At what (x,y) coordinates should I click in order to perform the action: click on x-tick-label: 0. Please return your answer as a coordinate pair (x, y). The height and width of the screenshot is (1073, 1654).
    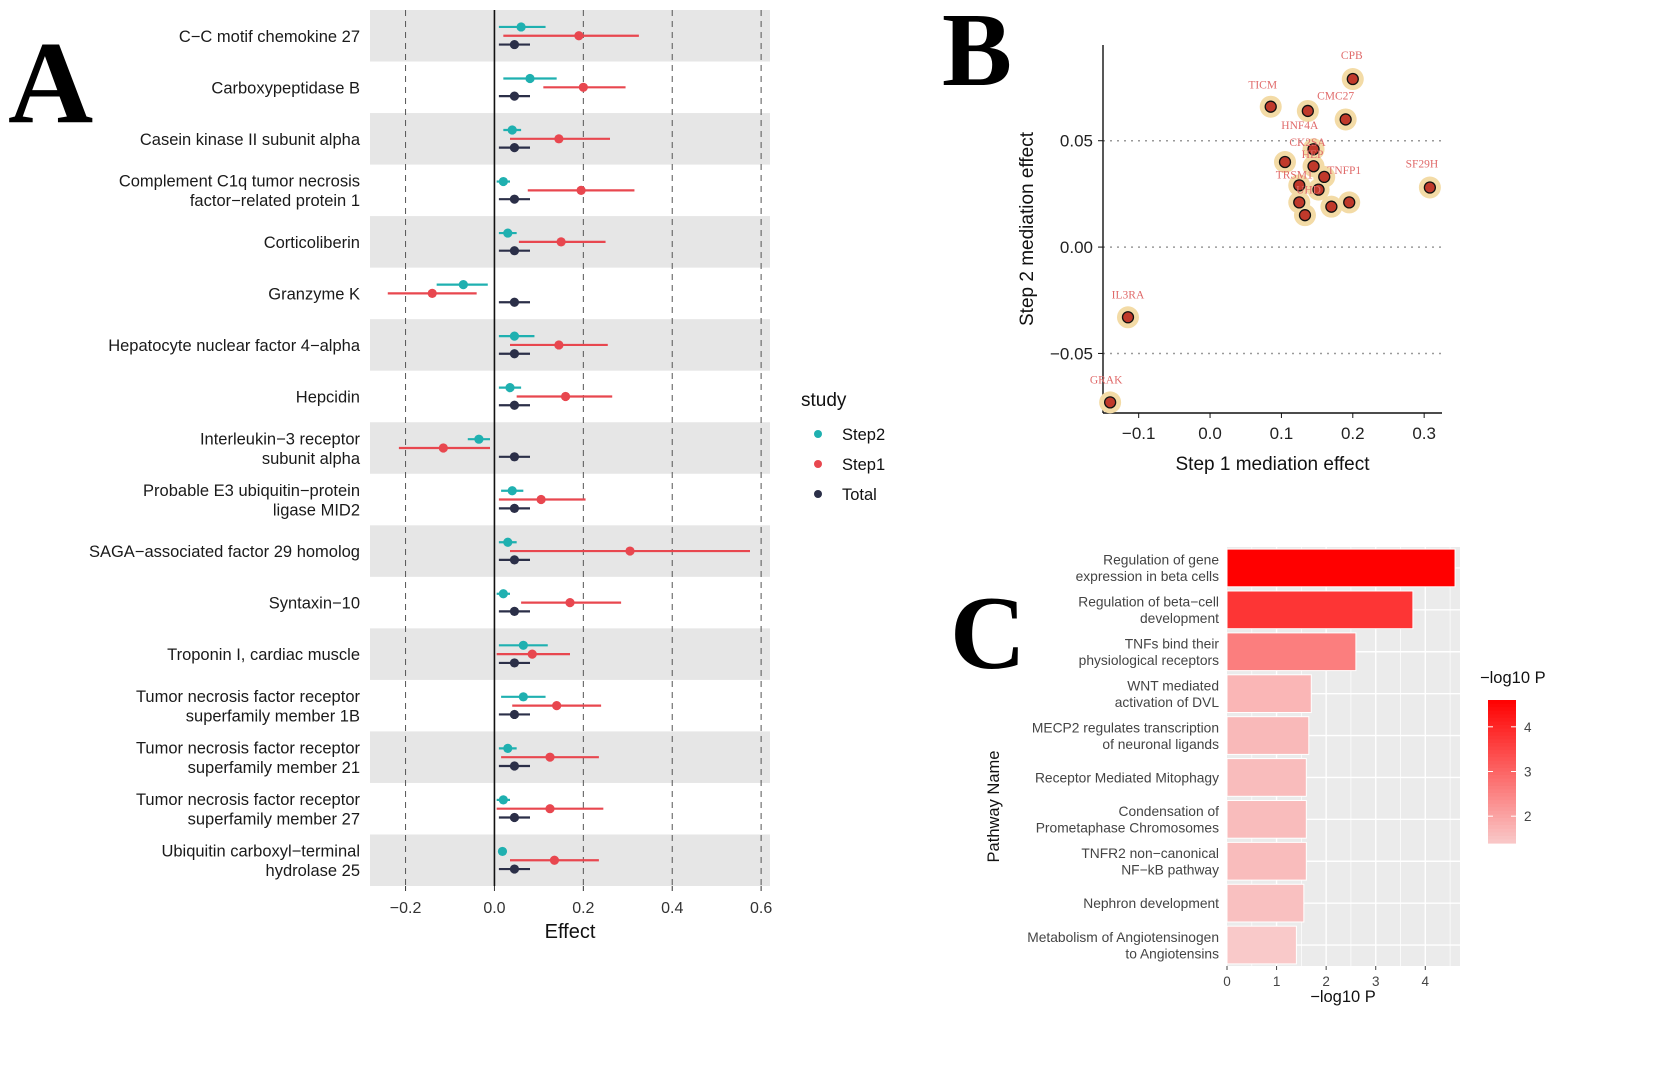
    Looking at the image, I should click on (1227, 981).